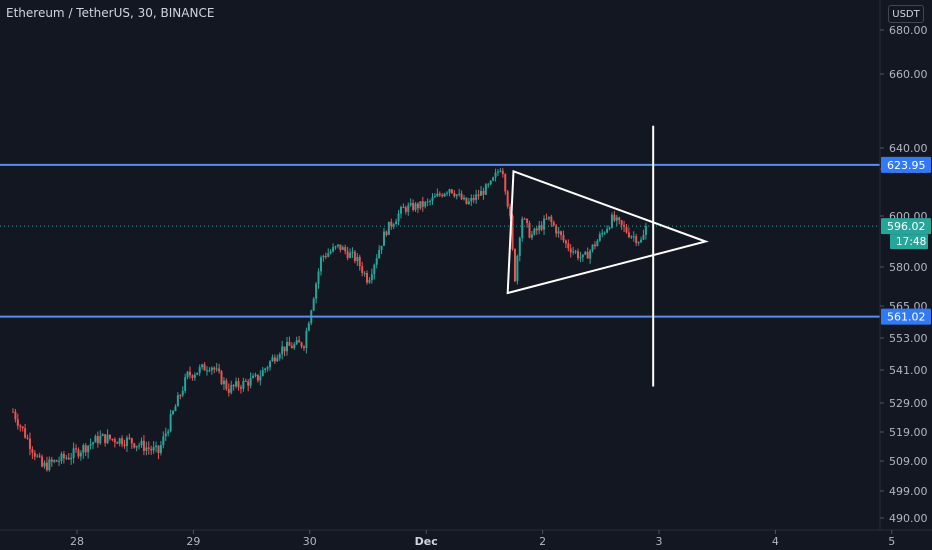 Image resolution: width=932 pixels, height=550 pixels. Describe the element at coordinates (466, 538) in the screenshot. I see `time-axis: 28 29 30 Dec 2 3 4 5` at that location.